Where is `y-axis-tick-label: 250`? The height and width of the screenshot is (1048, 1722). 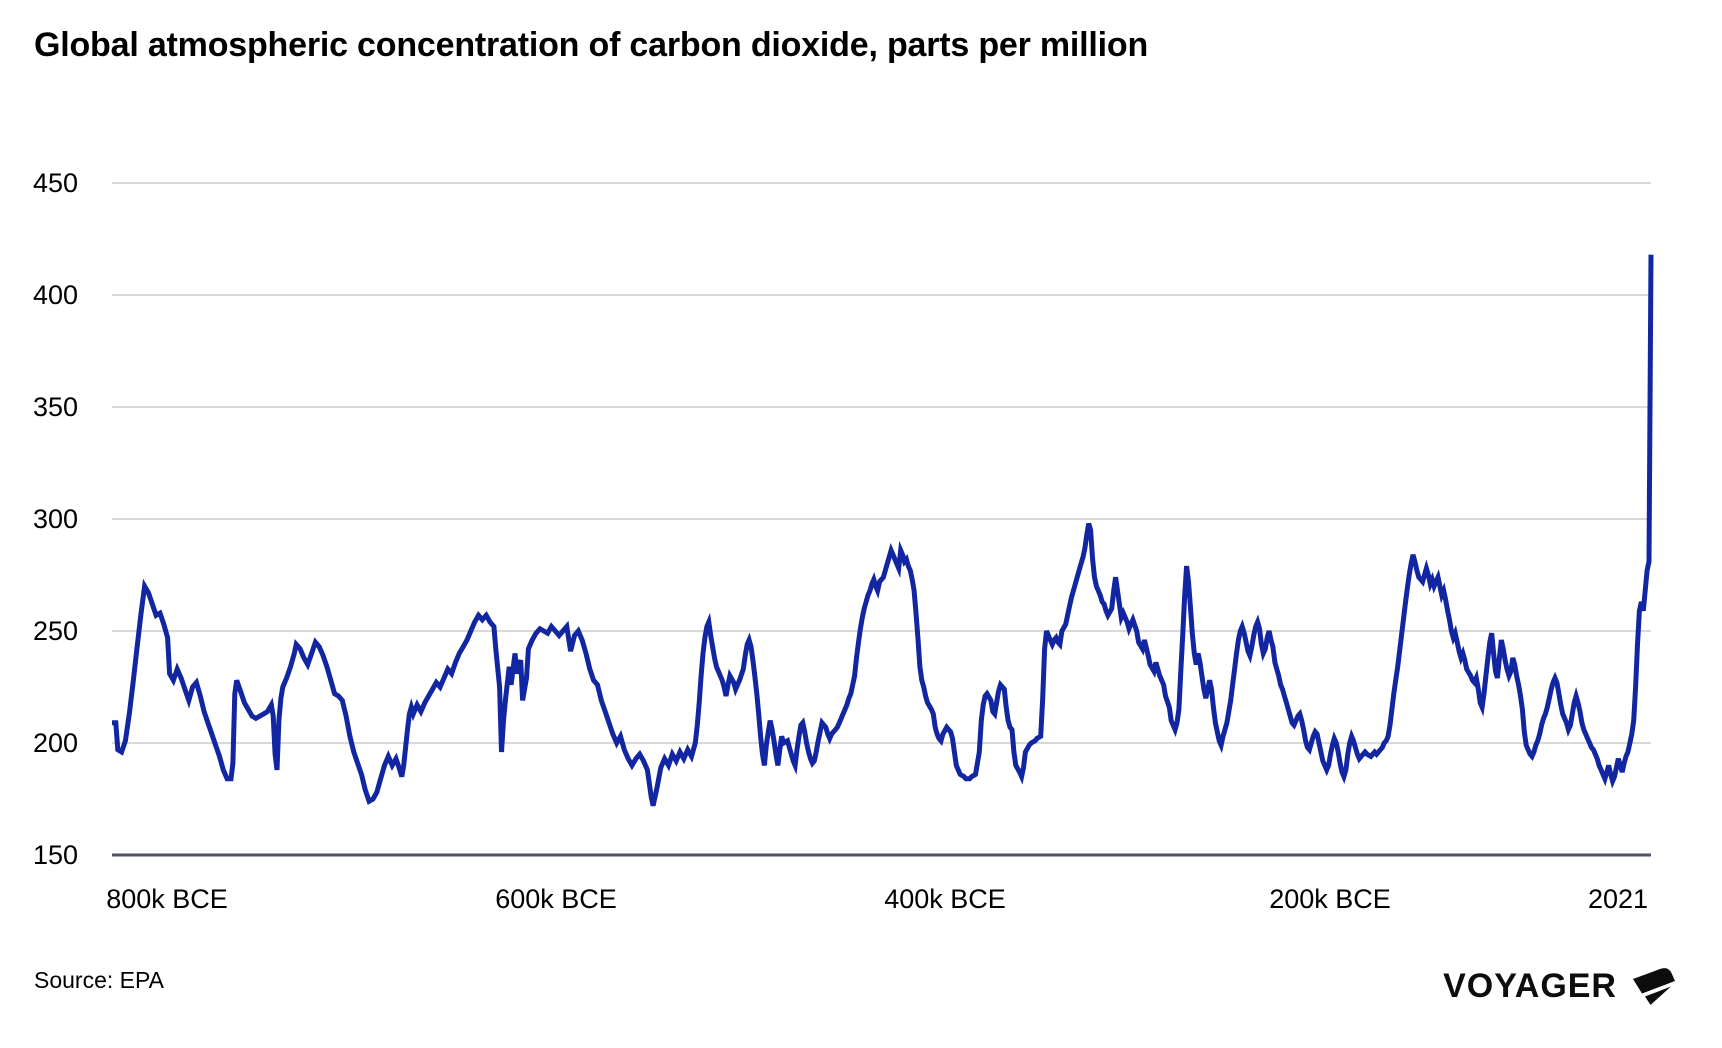
y-axis-tick-label: 250 is located at coordinates (55, 631).